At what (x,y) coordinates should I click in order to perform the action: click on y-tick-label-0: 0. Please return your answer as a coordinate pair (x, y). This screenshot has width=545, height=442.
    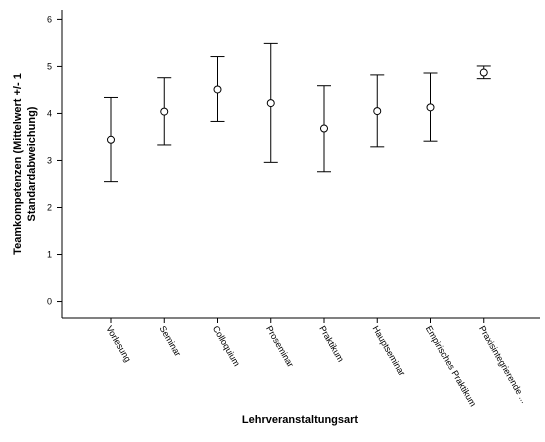
    Looking at the image, I should click on (49, 302).